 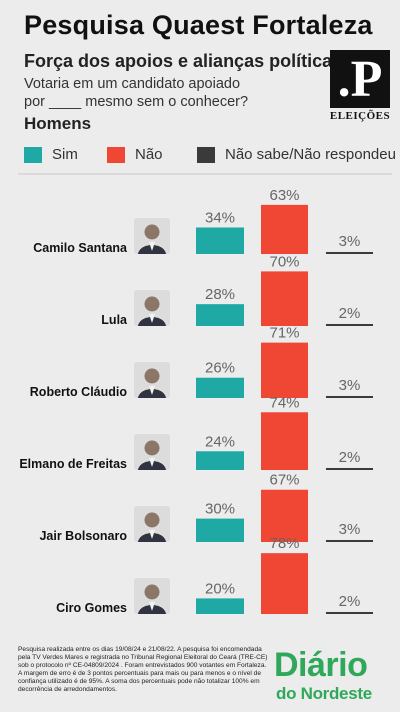 I want to click on legend-swatch-sim, so click(x=33, y=154).